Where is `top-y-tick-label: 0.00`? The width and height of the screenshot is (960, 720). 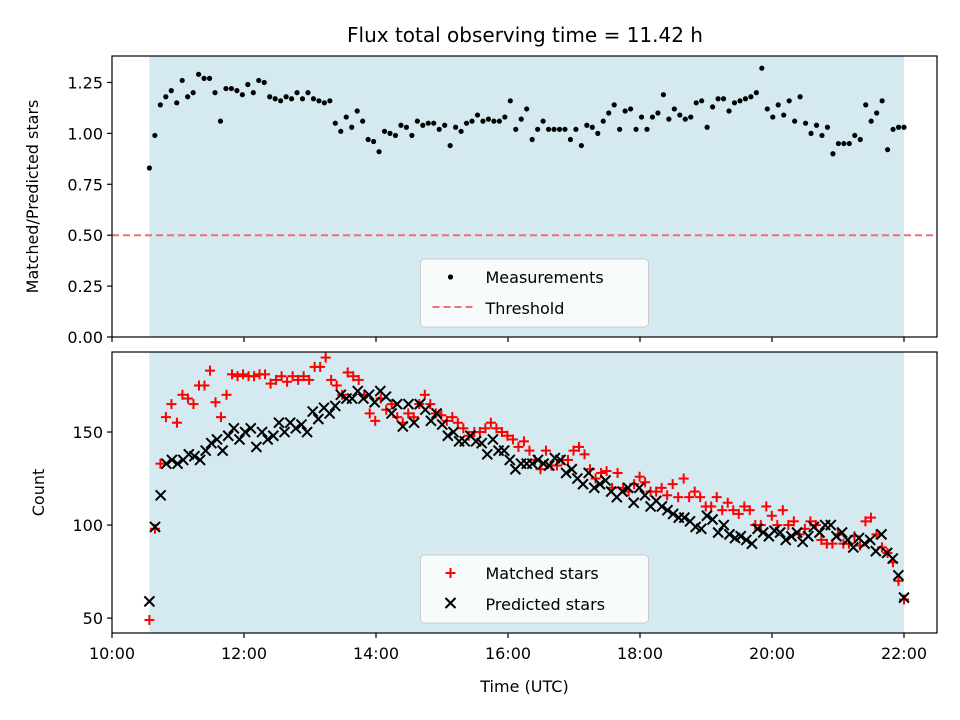
top-y-tick-label: 0.00 is located at coordinates (85, 337).